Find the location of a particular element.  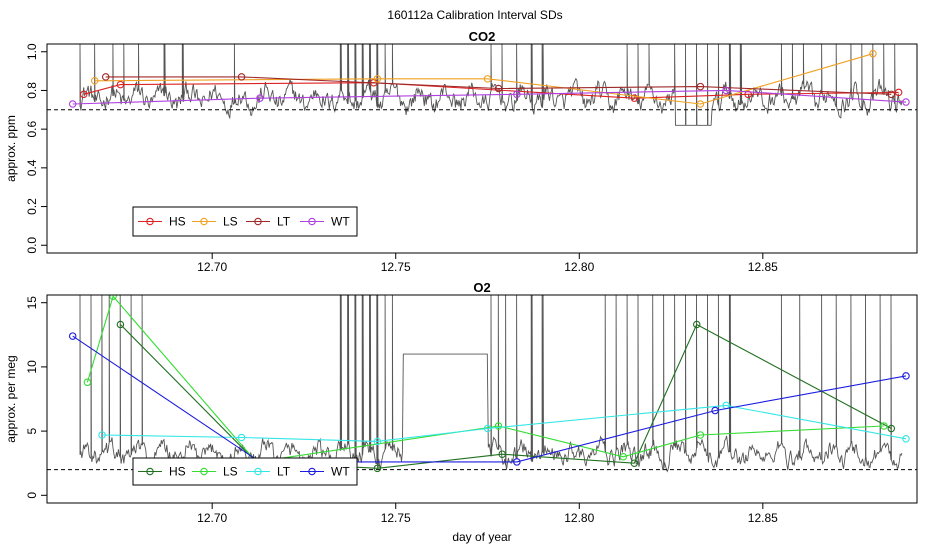

y-axis-label: approx. ppm is located at coordinates (11, 148).